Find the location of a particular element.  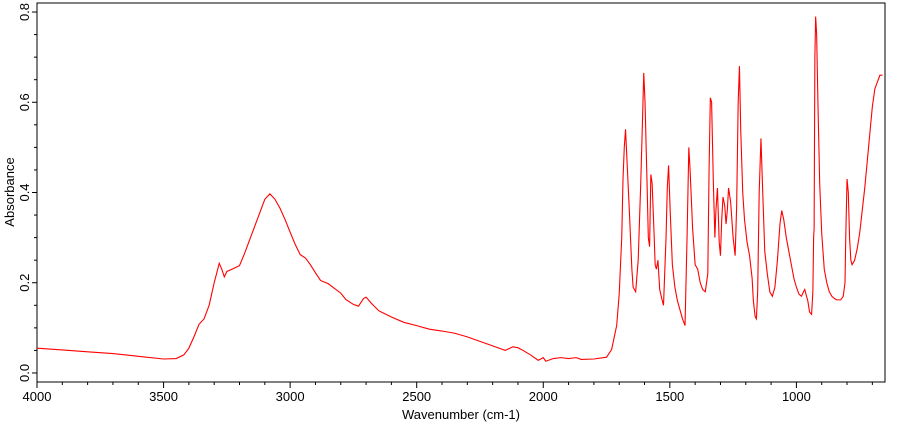

y-tick-label: 0.0 is located at coordinates (24, 373).